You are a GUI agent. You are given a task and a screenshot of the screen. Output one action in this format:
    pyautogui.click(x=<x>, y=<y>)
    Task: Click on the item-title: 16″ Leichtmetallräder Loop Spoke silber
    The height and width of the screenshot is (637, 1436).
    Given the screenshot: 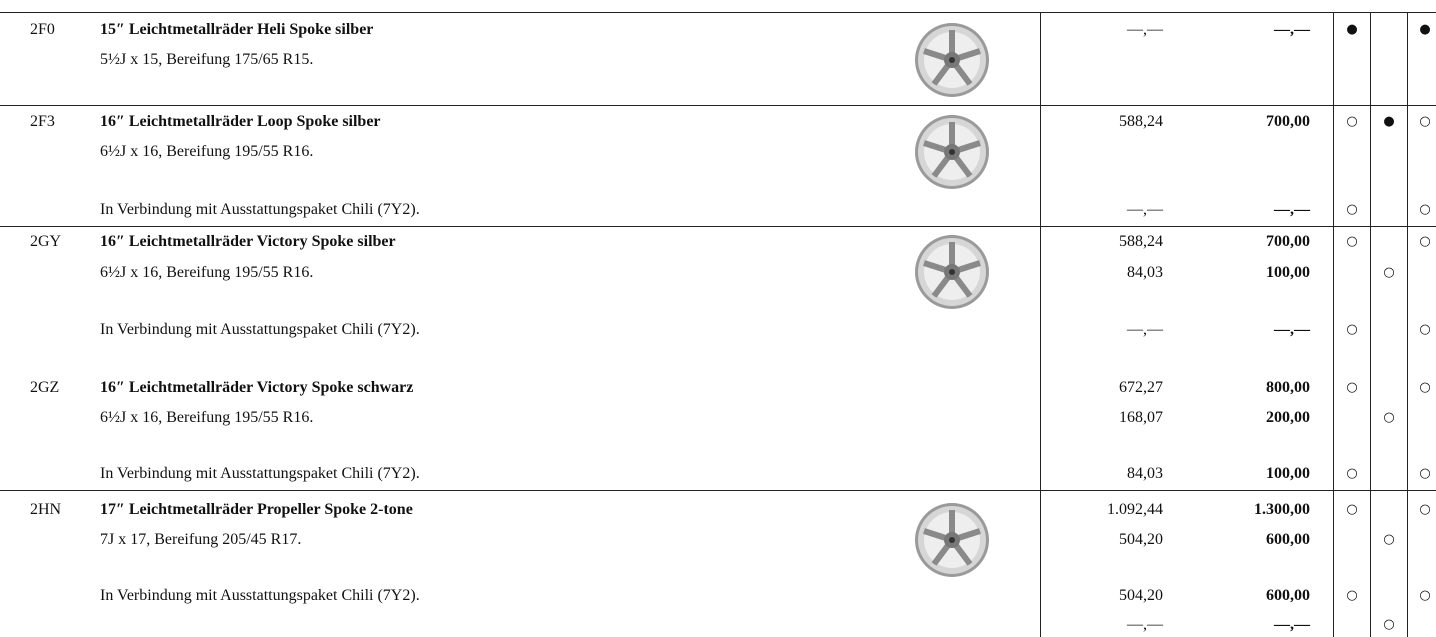 What is the action you would take?
    pyautogui.click(x=240, y=121)
    